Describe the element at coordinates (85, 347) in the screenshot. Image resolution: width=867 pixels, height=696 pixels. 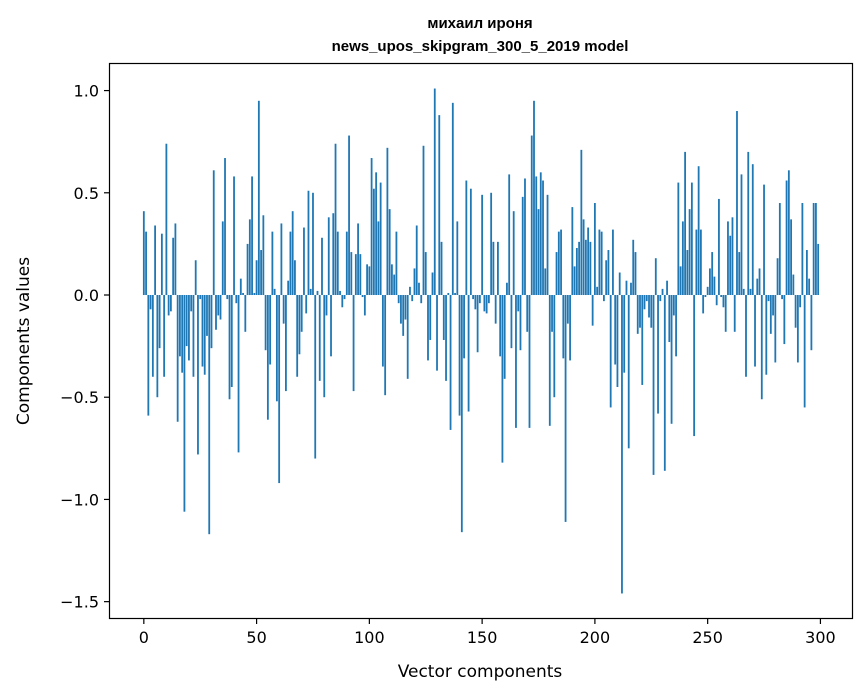
I see `y-axis: 1.0 0.5 0.0 −0.5 −1.0 −1.5` at that location.